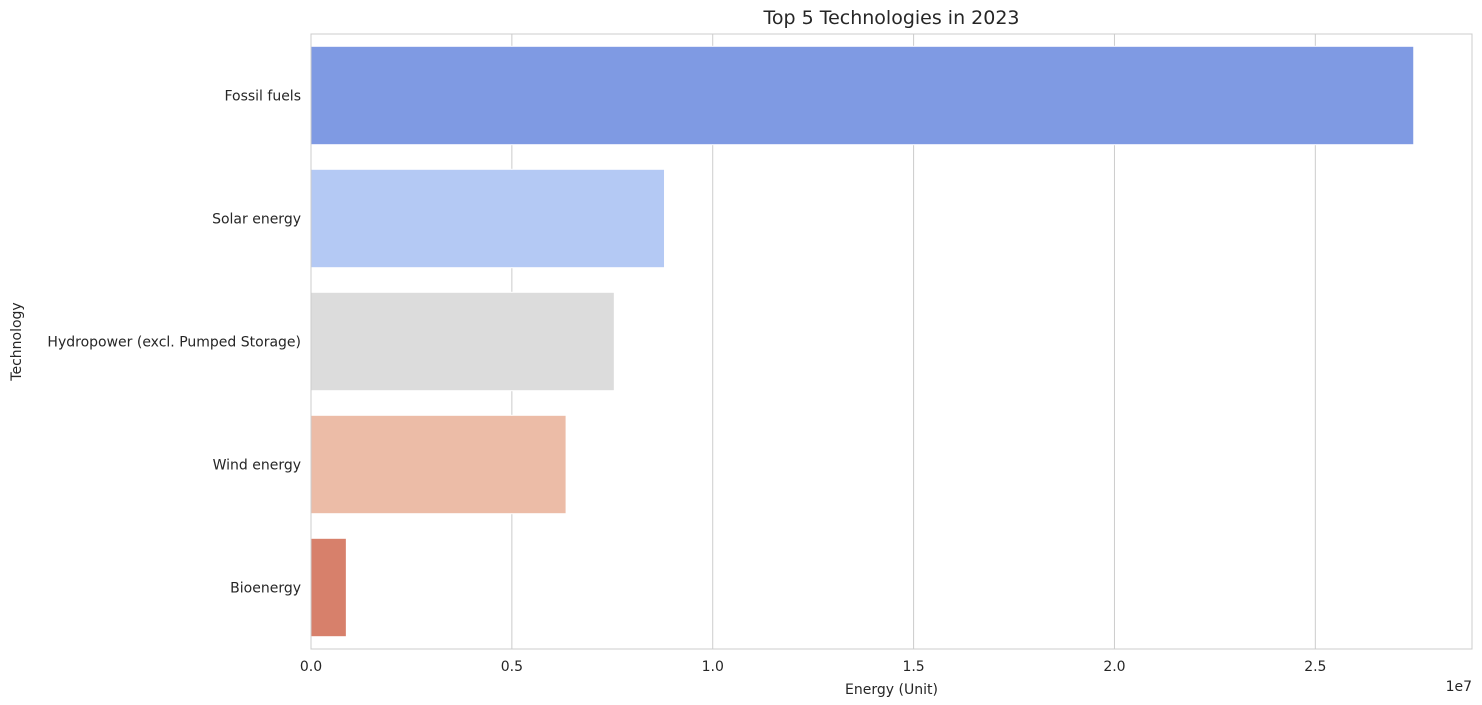 This screenshot has height=705, width=1482. What do you see at coordinates (256, 220) in the screenshot?
I see `y-tick-label: Solar energy` at bounding box center [256, 220].